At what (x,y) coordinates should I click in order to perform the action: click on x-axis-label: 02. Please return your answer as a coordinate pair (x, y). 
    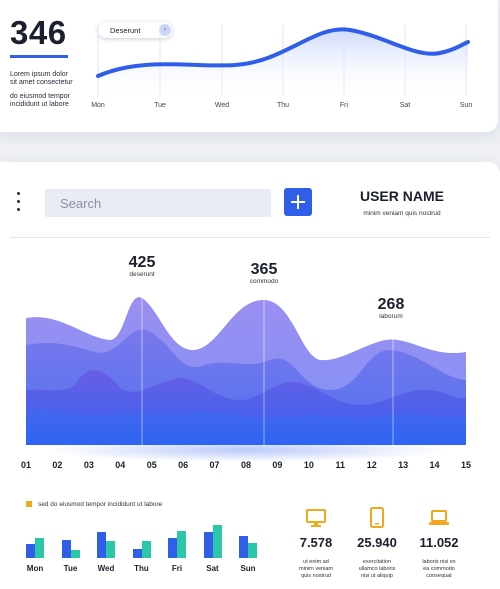
    Looking at the image, I should click on (57, 465).